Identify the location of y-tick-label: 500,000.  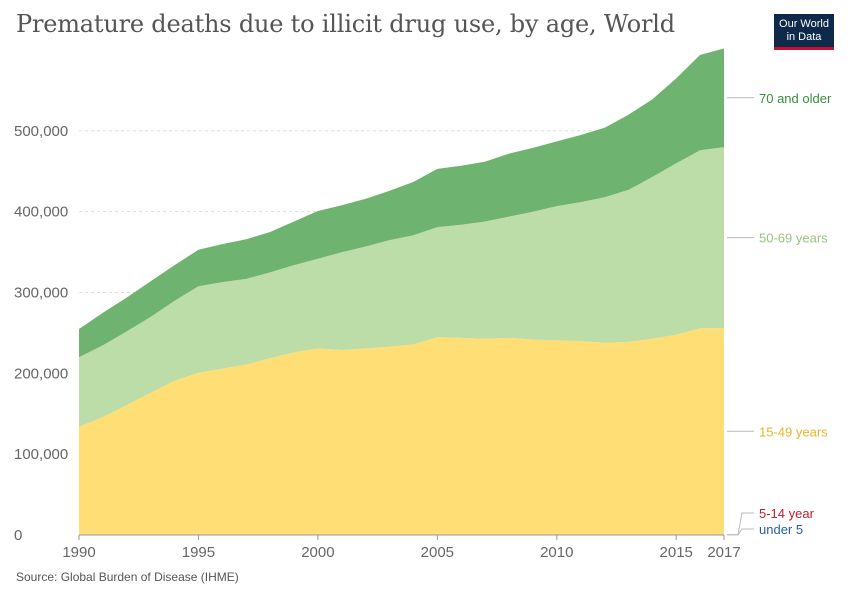
(41, 131).